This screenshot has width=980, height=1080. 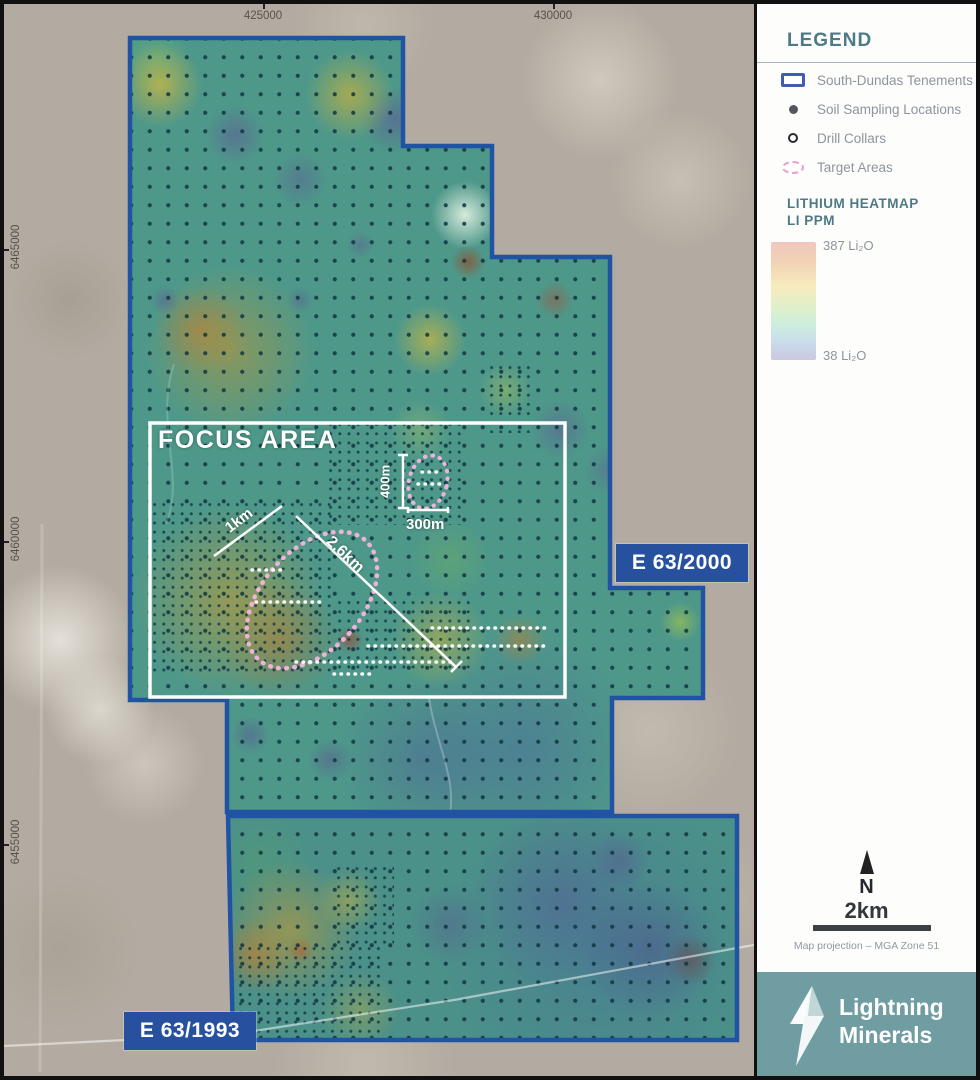 What do you see at coordinates (16, 842) in the screenshot?
I see `northing-label: 6455000` at bounding box center [16, 842].